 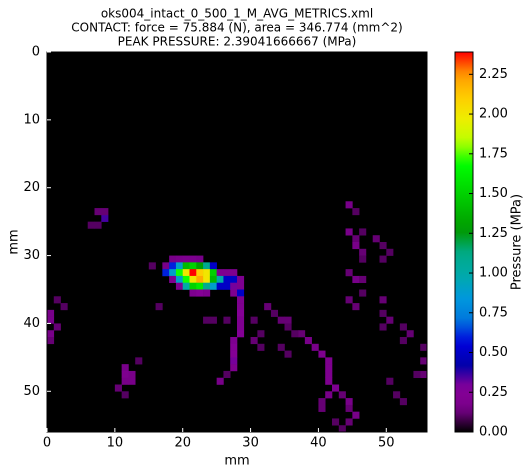 What do you see at coordinates (31, 391) in the screenshot?
I see `y-tick-label: 50` at bounding box center [31, 391].